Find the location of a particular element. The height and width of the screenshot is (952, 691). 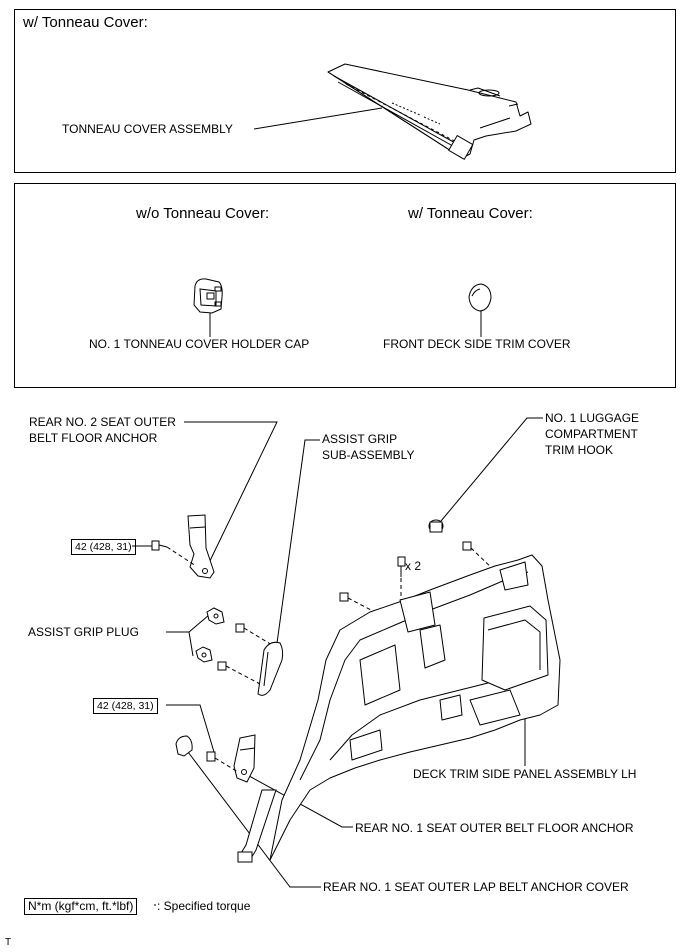

luggage-hook-label-line3: TRIM HOOK is located at coordinates (579, 450).